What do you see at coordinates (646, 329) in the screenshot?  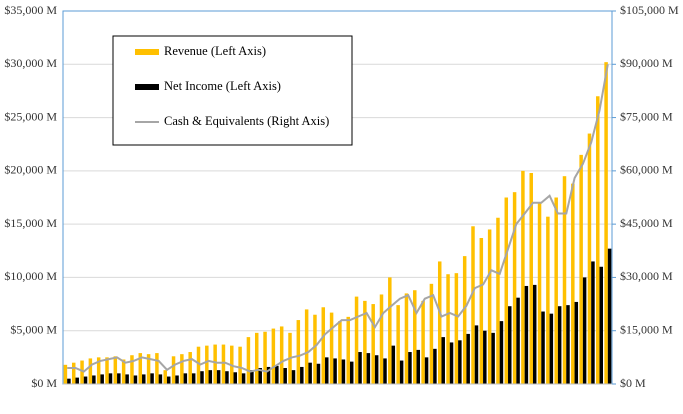 I see `y2-tick-label: $15,000 M` at bounding box center [646, 329].